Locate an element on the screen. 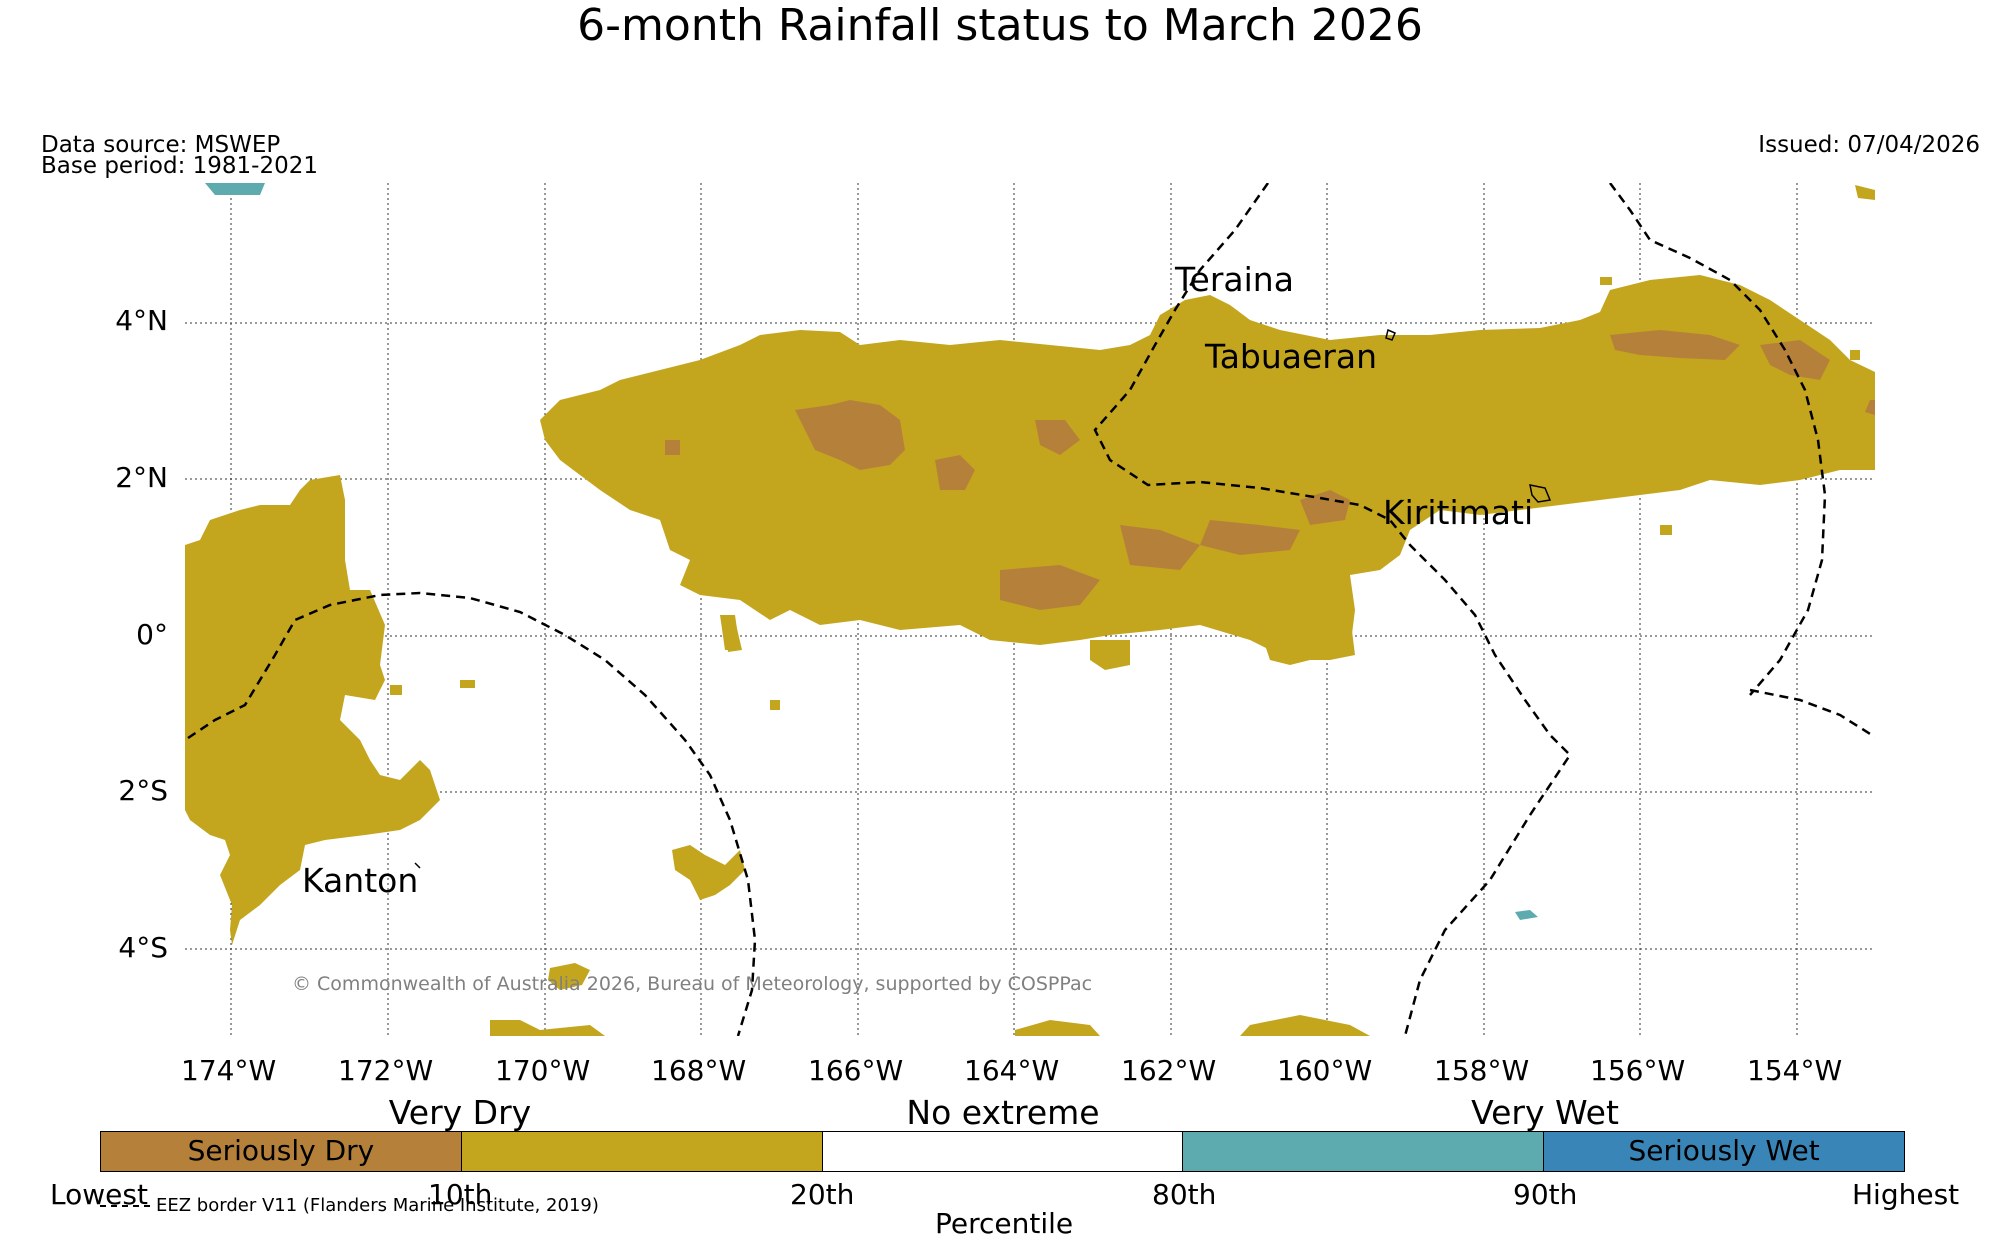  eez-dash-swatch is located at coordinates (125, 1206).